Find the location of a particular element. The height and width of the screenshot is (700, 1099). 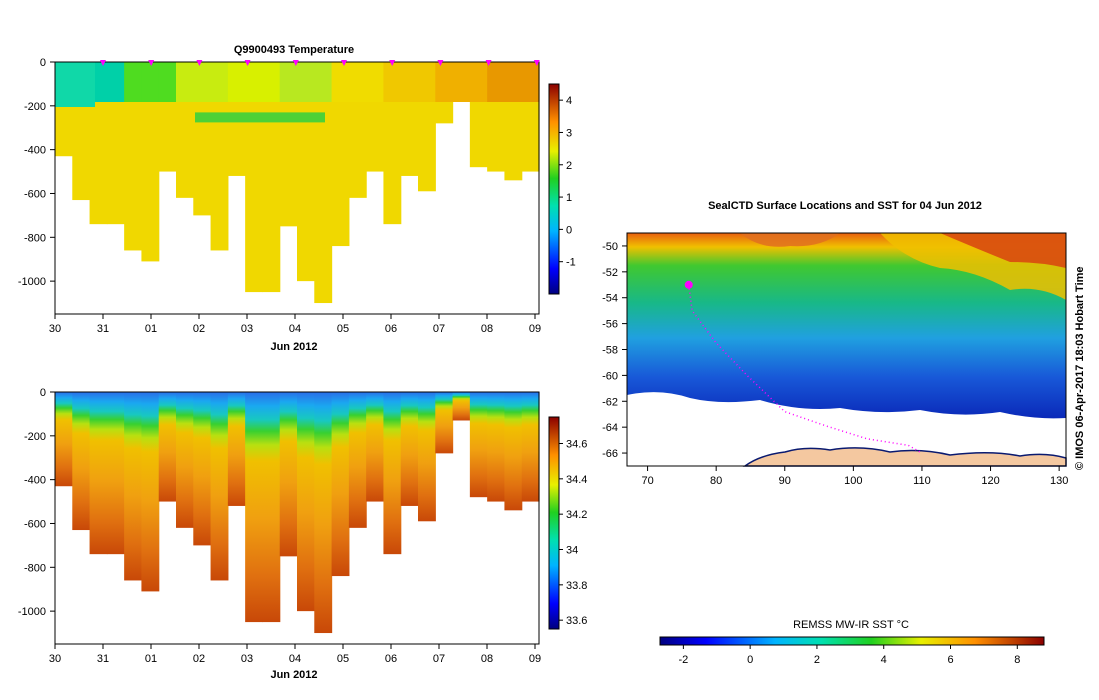

temperature-x-axis: 30 31 01 02 03 04 05 06 07 08 09 is located at coordinates (295, 324).